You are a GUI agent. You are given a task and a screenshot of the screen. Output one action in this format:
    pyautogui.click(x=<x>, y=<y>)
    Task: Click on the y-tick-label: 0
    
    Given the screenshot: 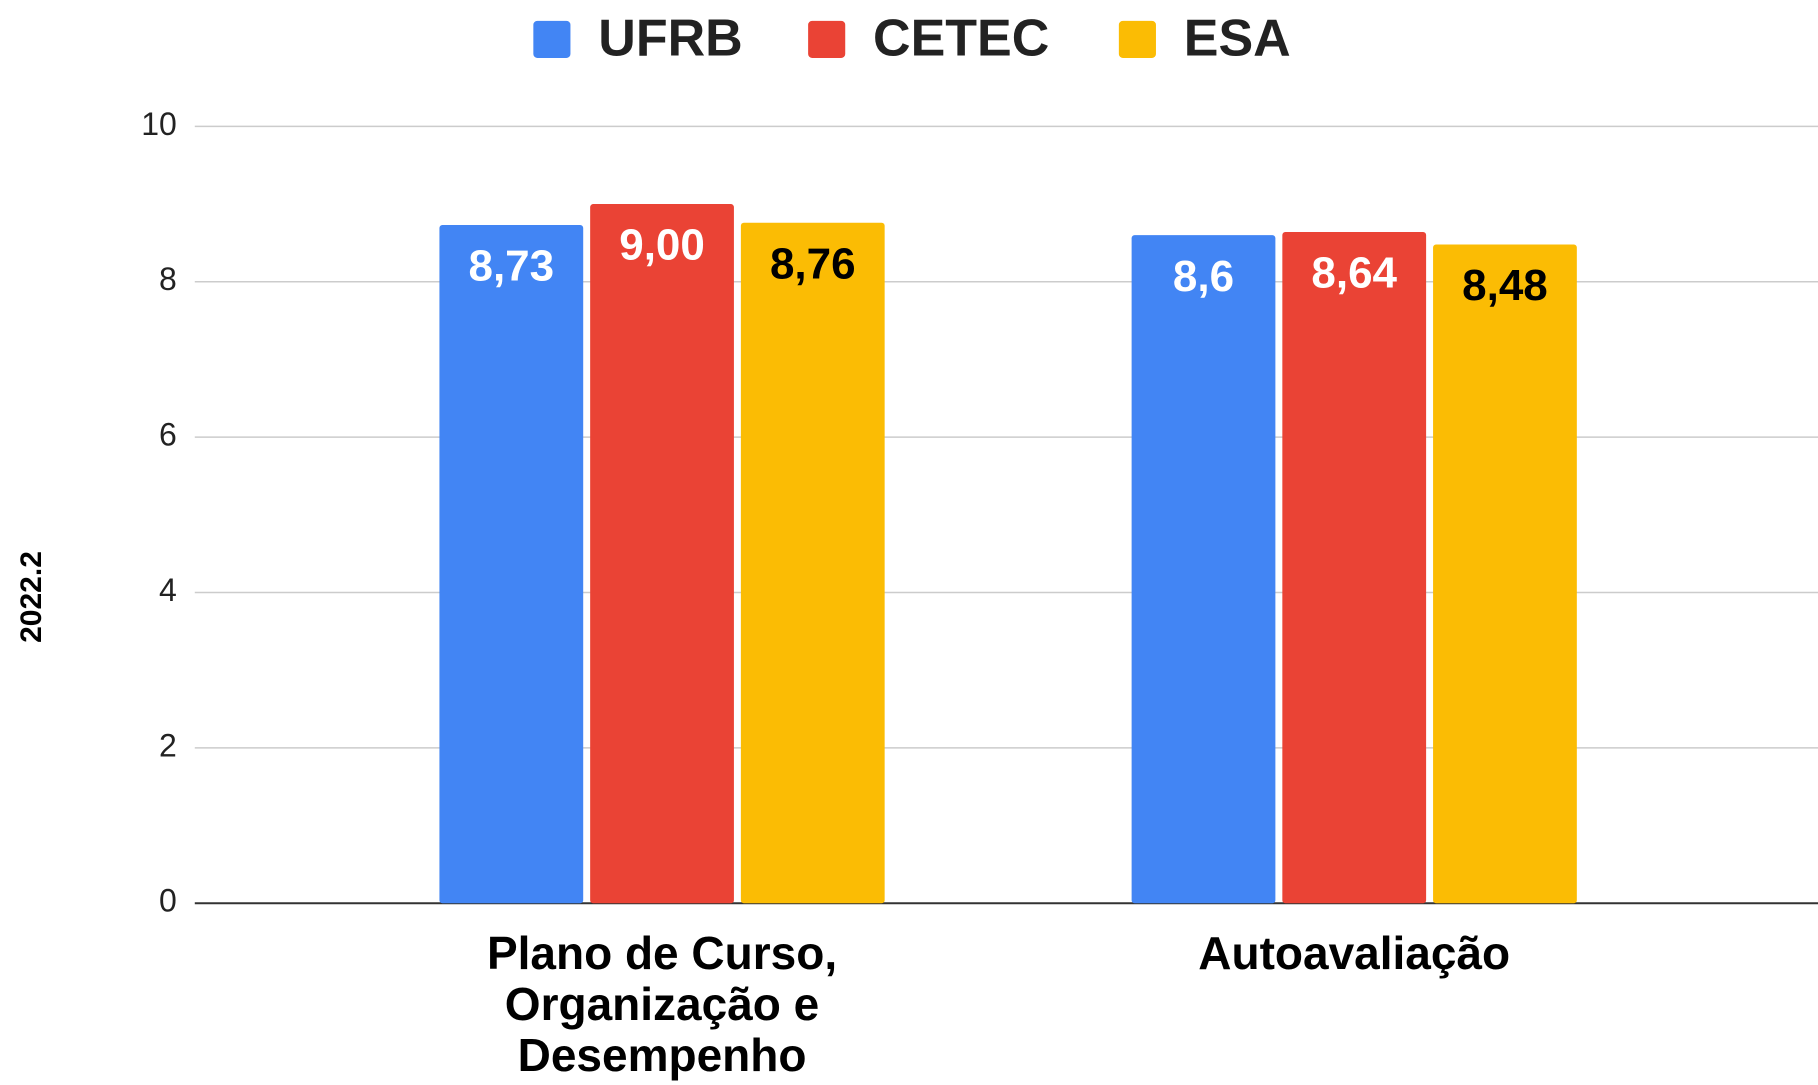 What is the action you would take?
    pyautogui.click(x=168, y=901)
    